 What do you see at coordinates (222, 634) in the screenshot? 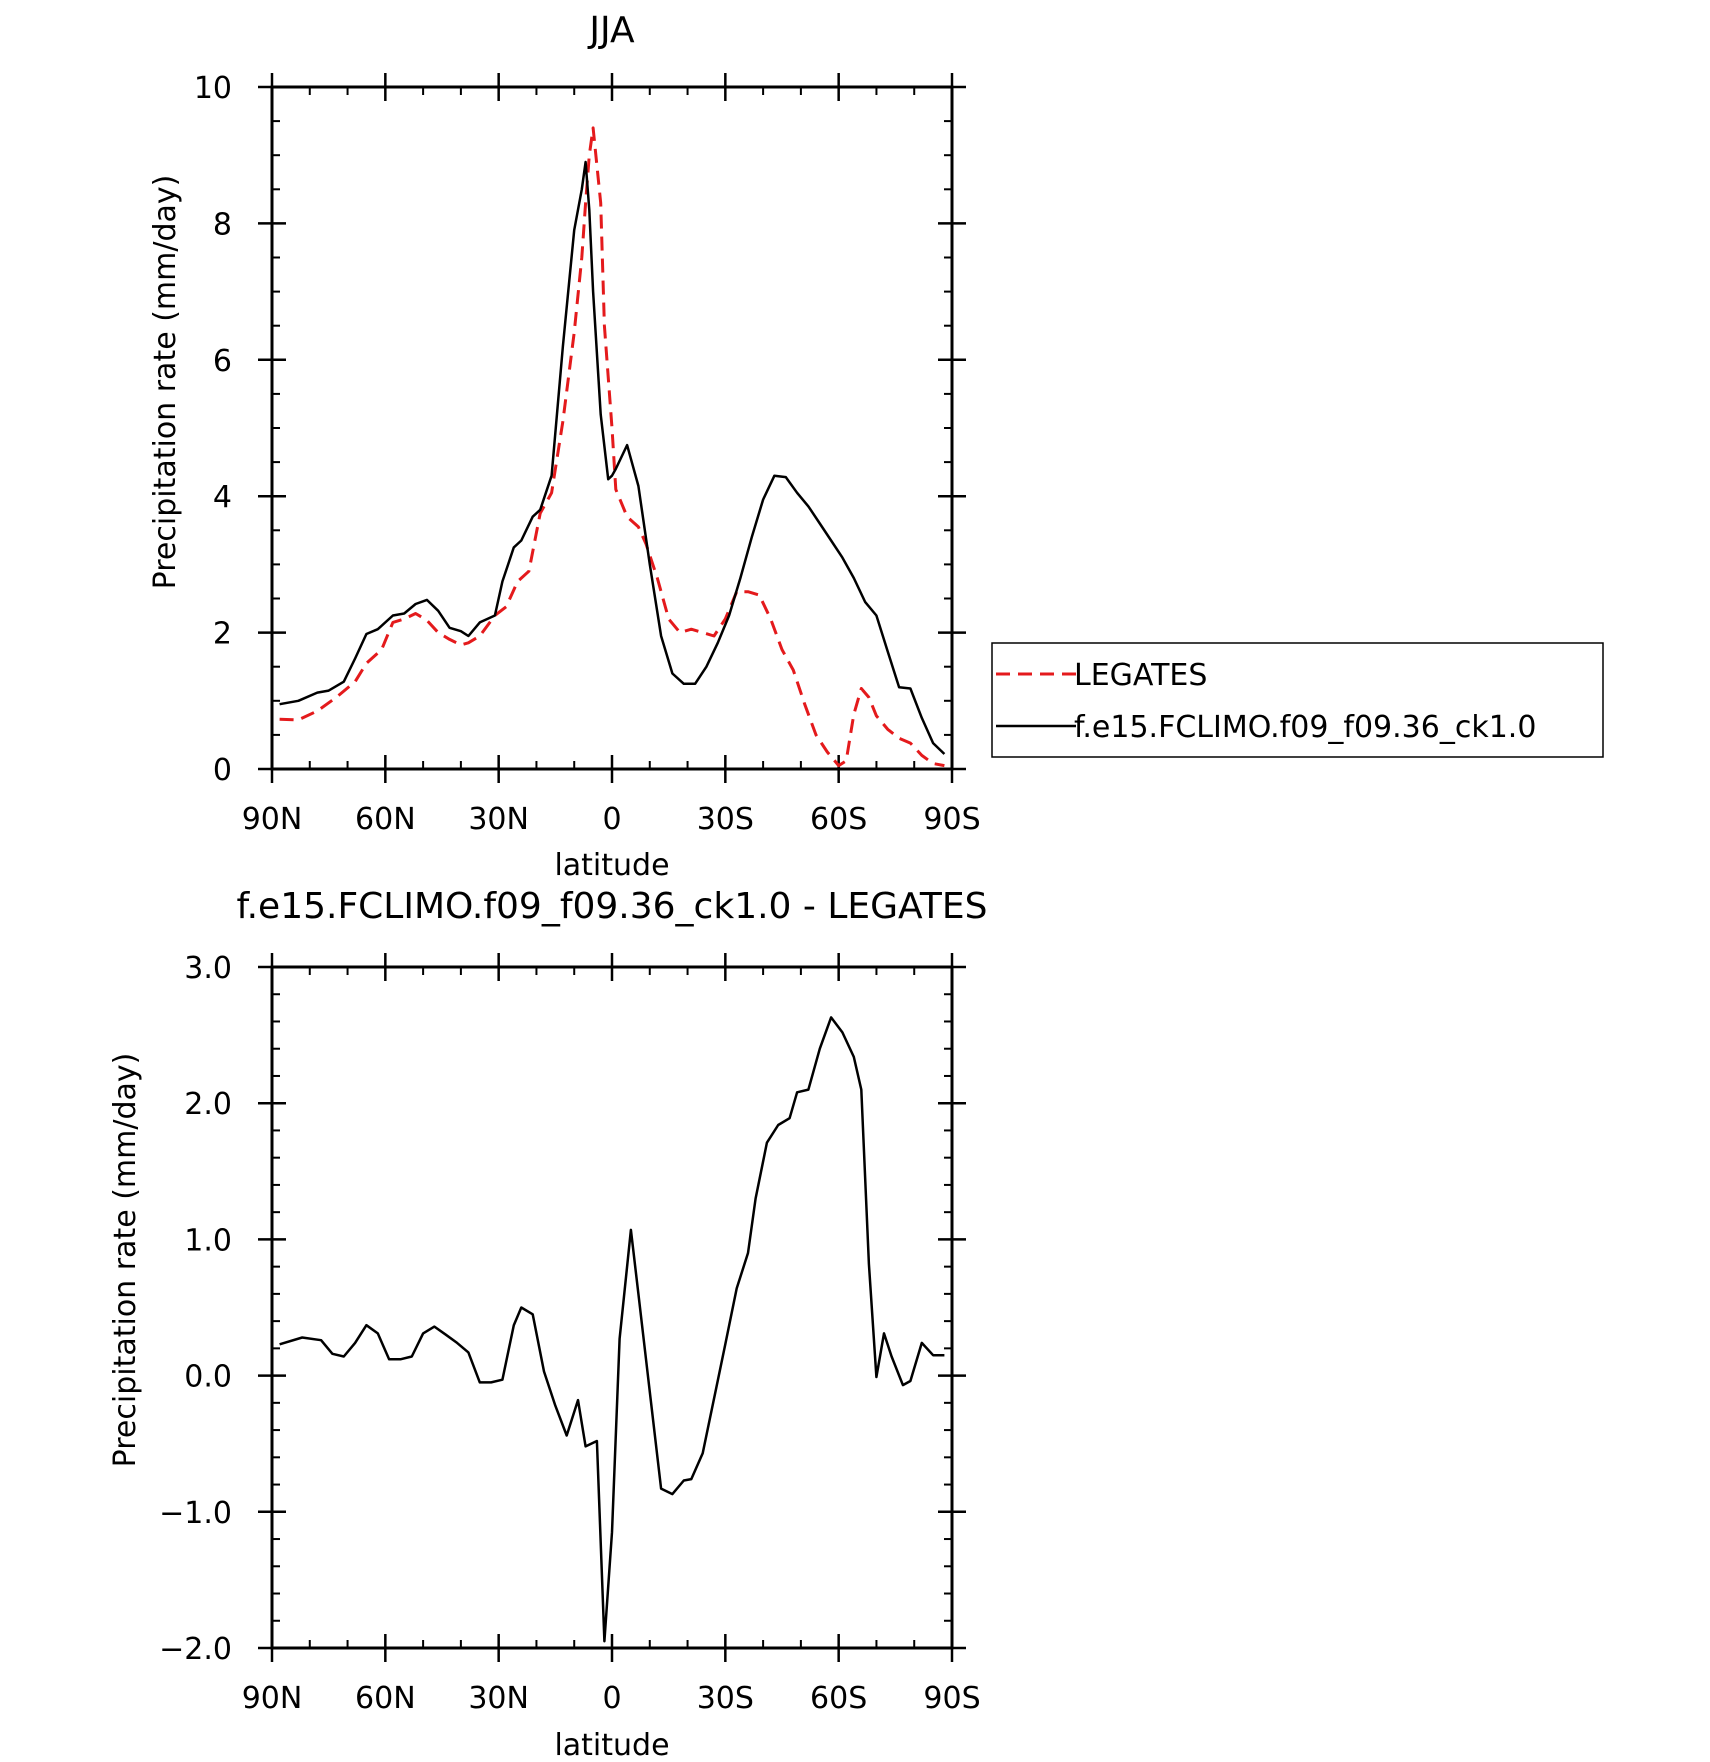
I see `top-y-tick-label: 2` at bounding box center [222, 634].